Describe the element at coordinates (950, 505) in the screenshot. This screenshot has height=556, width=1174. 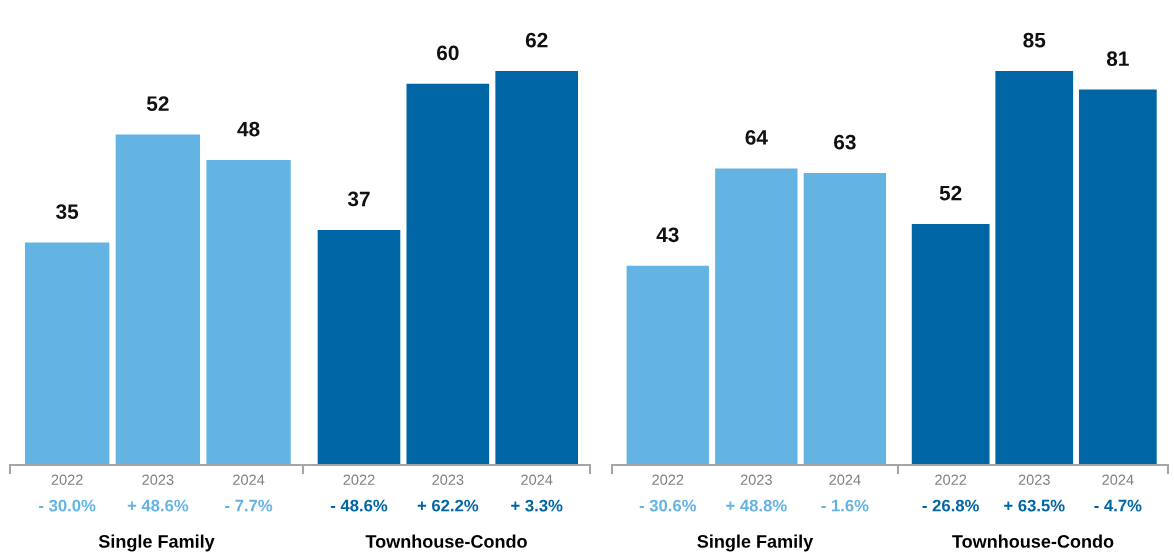
I see `text: - 26.8%` at that location.